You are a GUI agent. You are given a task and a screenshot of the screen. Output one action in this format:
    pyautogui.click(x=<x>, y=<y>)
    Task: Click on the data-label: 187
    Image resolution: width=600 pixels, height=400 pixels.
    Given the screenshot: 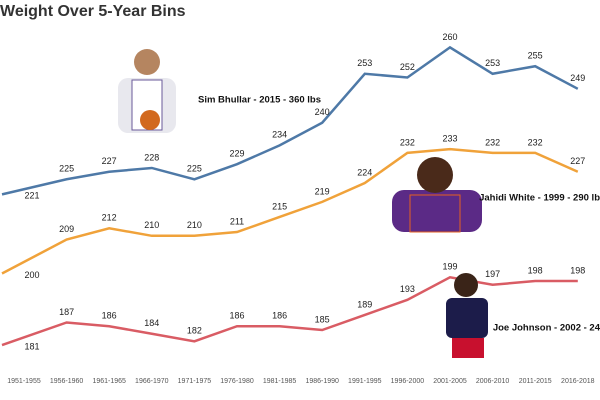 What is the action you would take?
    pyautogui.click(x=66, y=312)
    